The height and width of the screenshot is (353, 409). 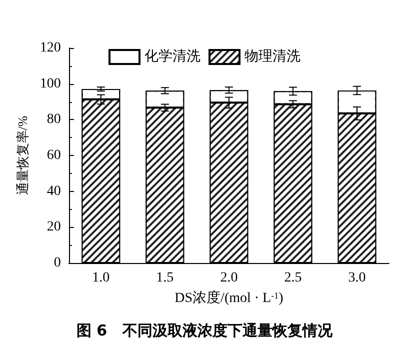 I want to click on x-tick-label: 3.0, so click(x=357, y=278).